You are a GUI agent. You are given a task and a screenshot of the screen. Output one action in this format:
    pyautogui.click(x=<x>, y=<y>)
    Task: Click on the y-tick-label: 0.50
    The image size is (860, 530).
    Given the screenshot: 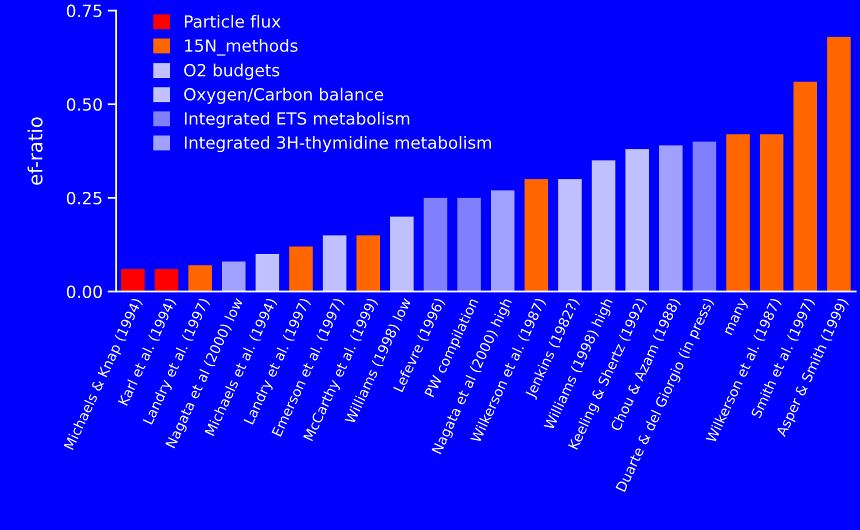 What is the action you would take?
    pyautogui.click(x=84, y=104)
    